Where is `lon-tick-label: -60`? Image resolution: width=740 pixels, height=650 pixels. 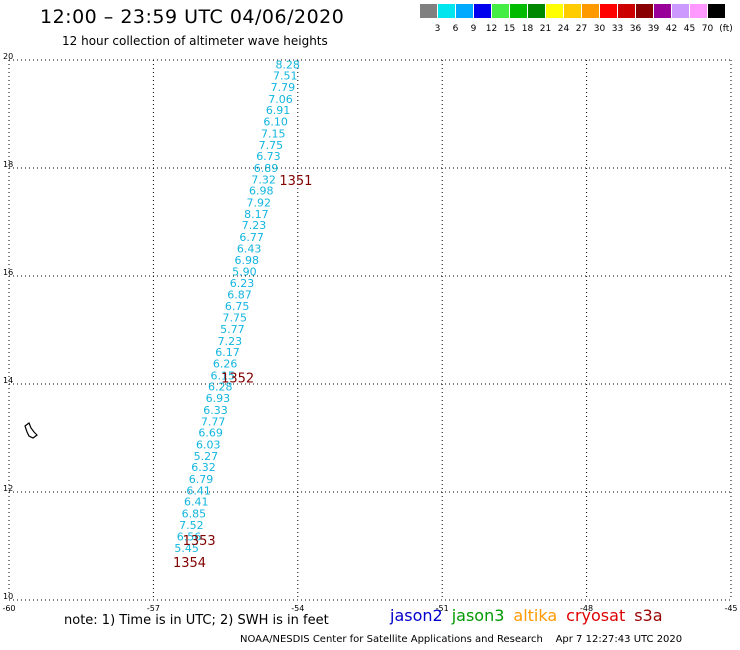 lon-tick-label: -60 is located at coordinates (8, 608).